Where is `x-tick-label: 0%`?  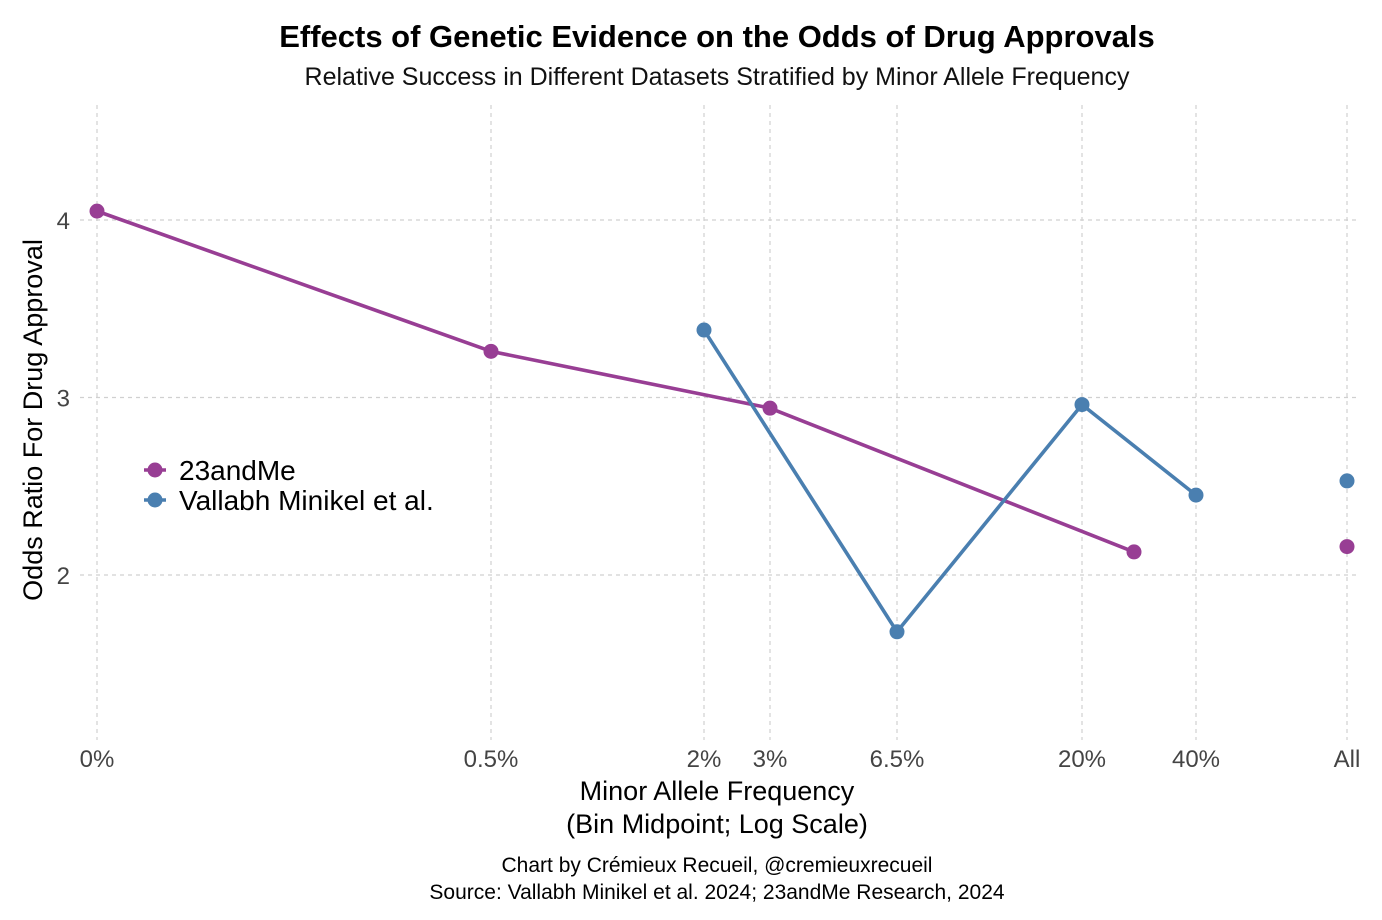 x-tick-label: 0% is located at coordinates (97, 759).